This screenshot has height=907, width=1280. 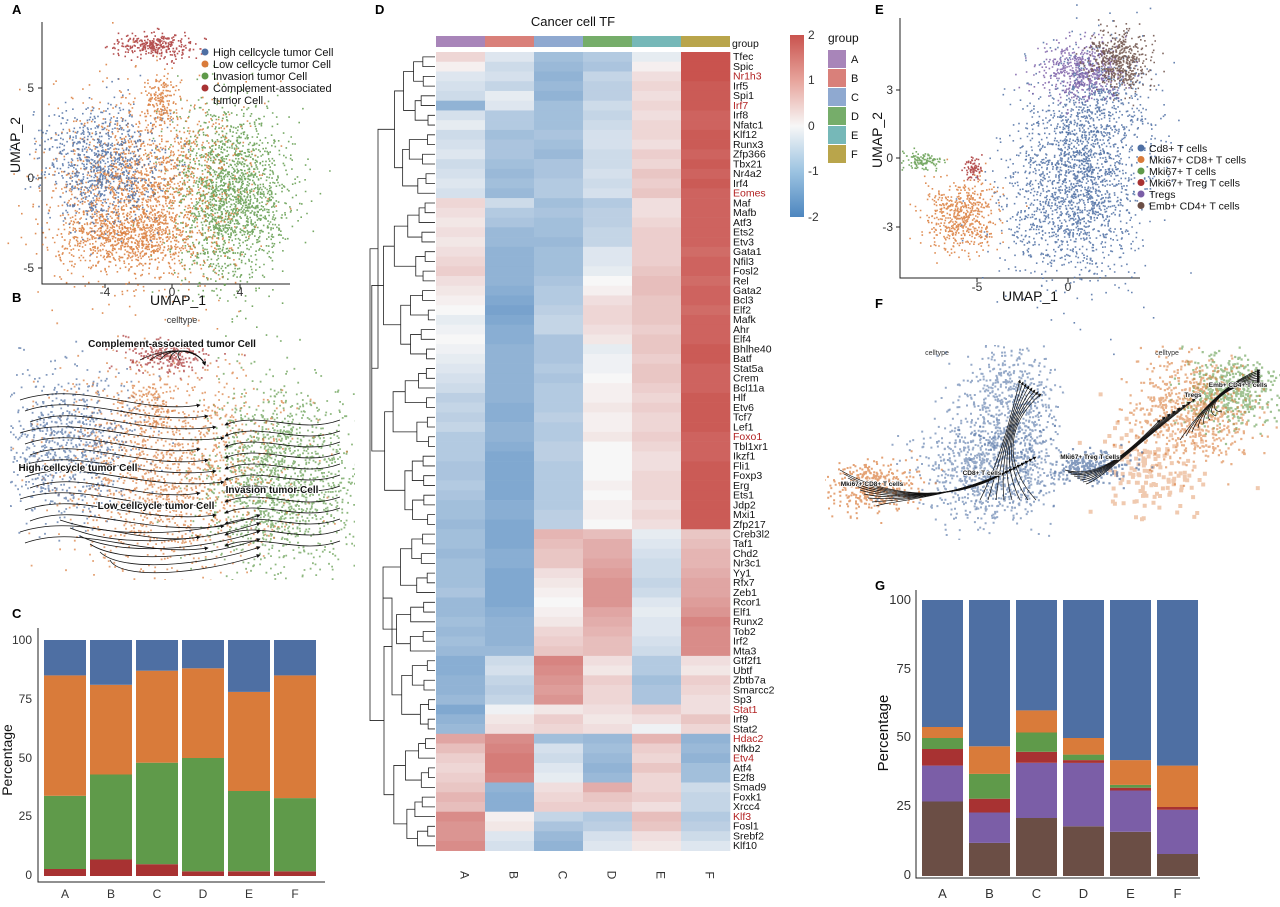 What do you see at coordinates (461, 349) in the screenshot?
I see `cell-Bhlhe40-A` at bounding box center [461, 349].